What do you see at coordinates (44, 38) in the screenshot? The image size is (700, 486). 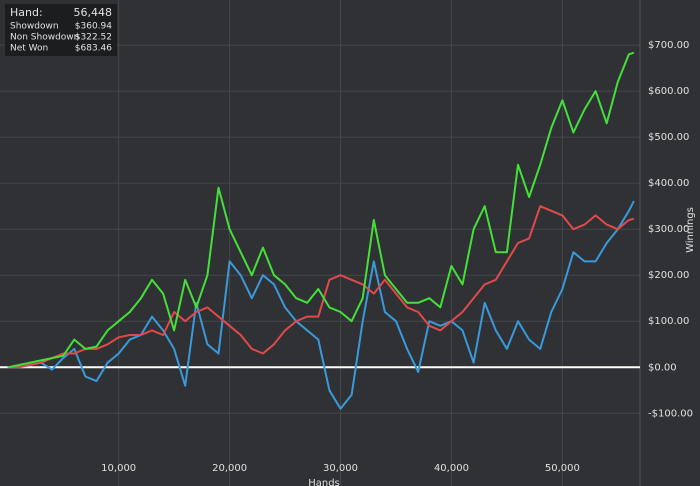 I see `info-series-name: Non Showdown` at bounding box center [44, 38].